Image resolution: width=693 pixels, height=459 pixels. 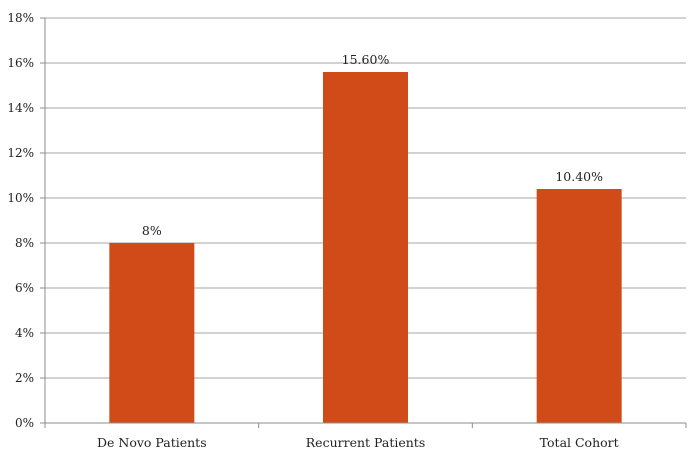 What do you see at coordinates (579, 176) in the screenshot?
I see `data-label: 10.40%` at bounding box center [579, 176].